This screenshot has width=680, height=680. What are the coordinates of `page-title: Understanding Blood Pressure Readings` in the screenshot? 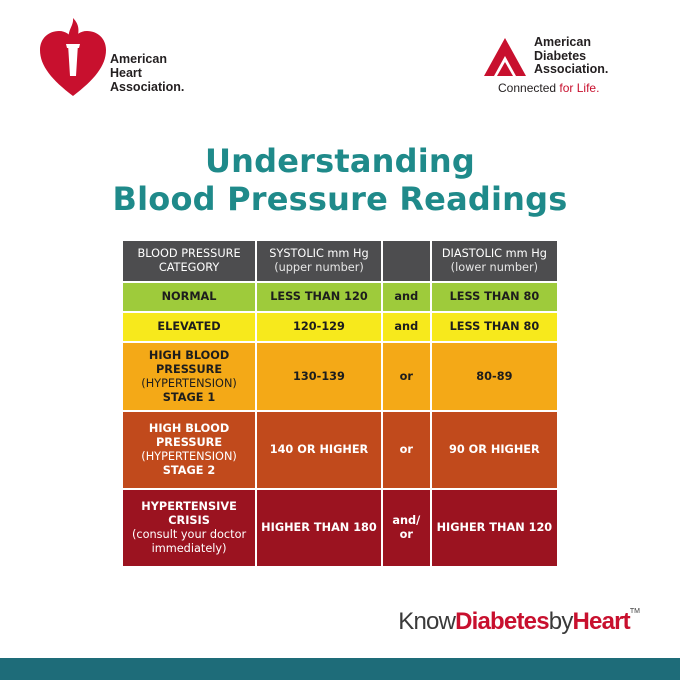 It's located at (340, 180).